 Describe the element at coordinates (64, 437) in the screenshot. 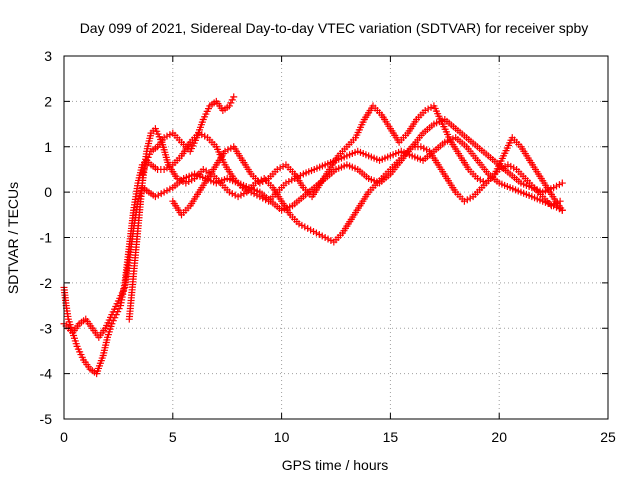

I see `x-tick-label: 0` at that location.